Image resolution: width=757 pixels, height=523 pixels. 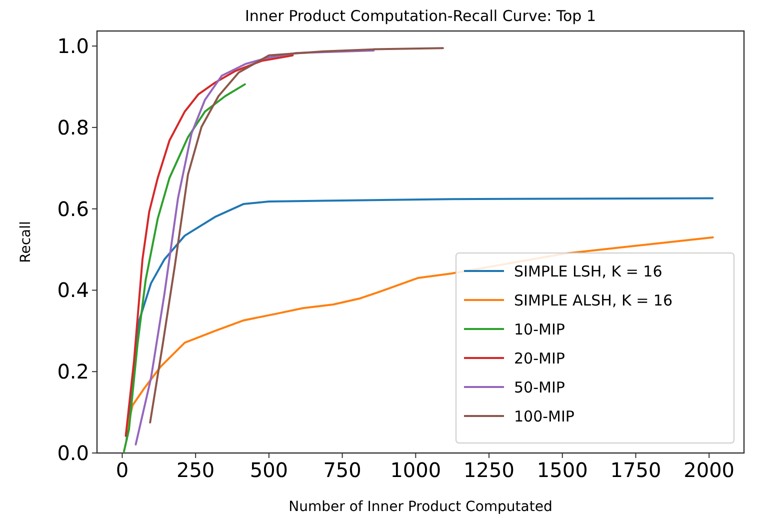 I want to click on y-tick-label: 0.4, so click(x=73, y=290).